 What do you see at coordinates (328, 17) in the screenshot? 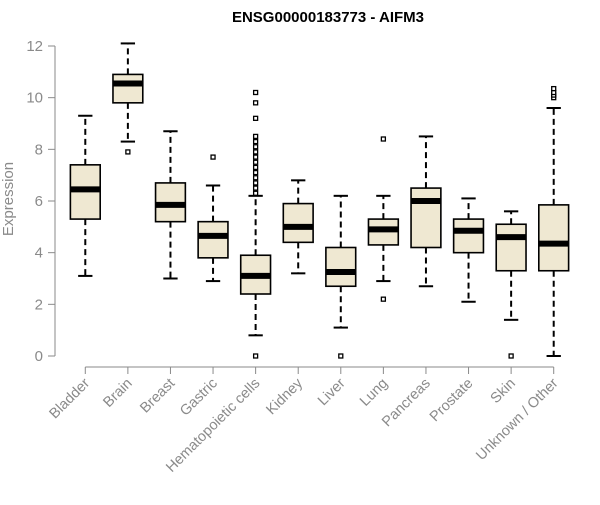
I see `chart-title: ENSG00000183773 - AIFM3` at bounding box center [328, 17].